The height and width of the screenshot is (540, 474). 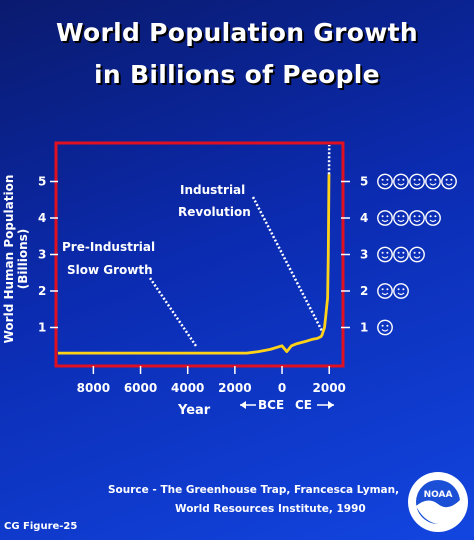 What do you see at coordinates (42, 291) in the screenshot?
I see `y-tick-label-left-2: 2` at bounding box center [42, 291].